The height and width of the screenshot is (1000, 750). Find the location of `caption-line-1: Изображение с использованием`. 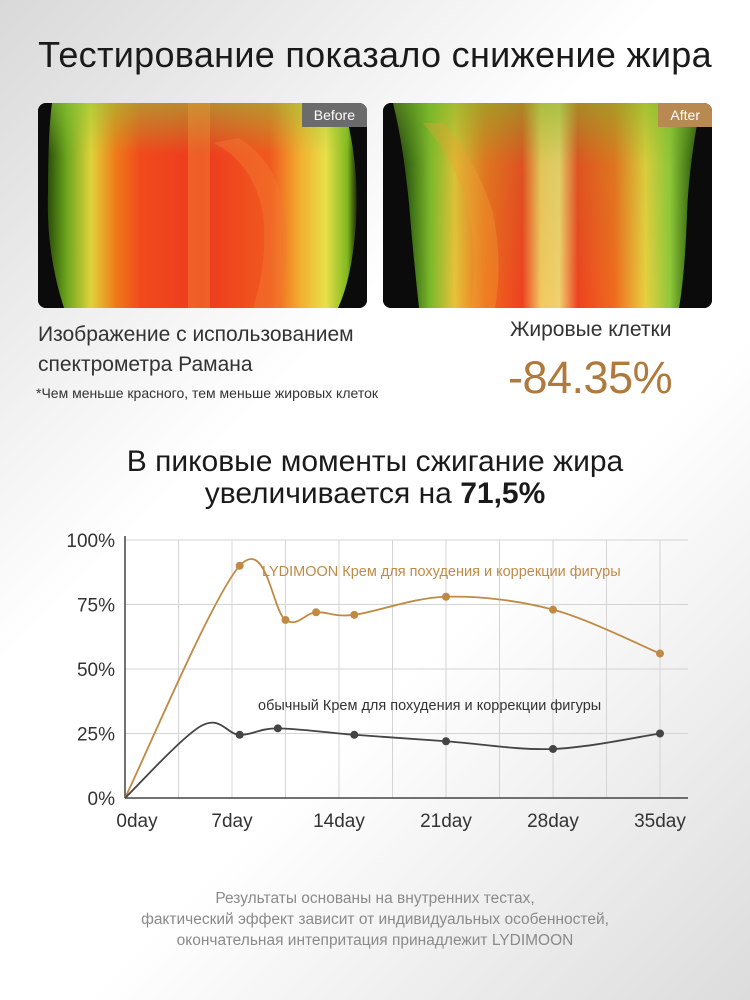

caption-line-1: Изображение с использованием is located at coordinates (196, 334).